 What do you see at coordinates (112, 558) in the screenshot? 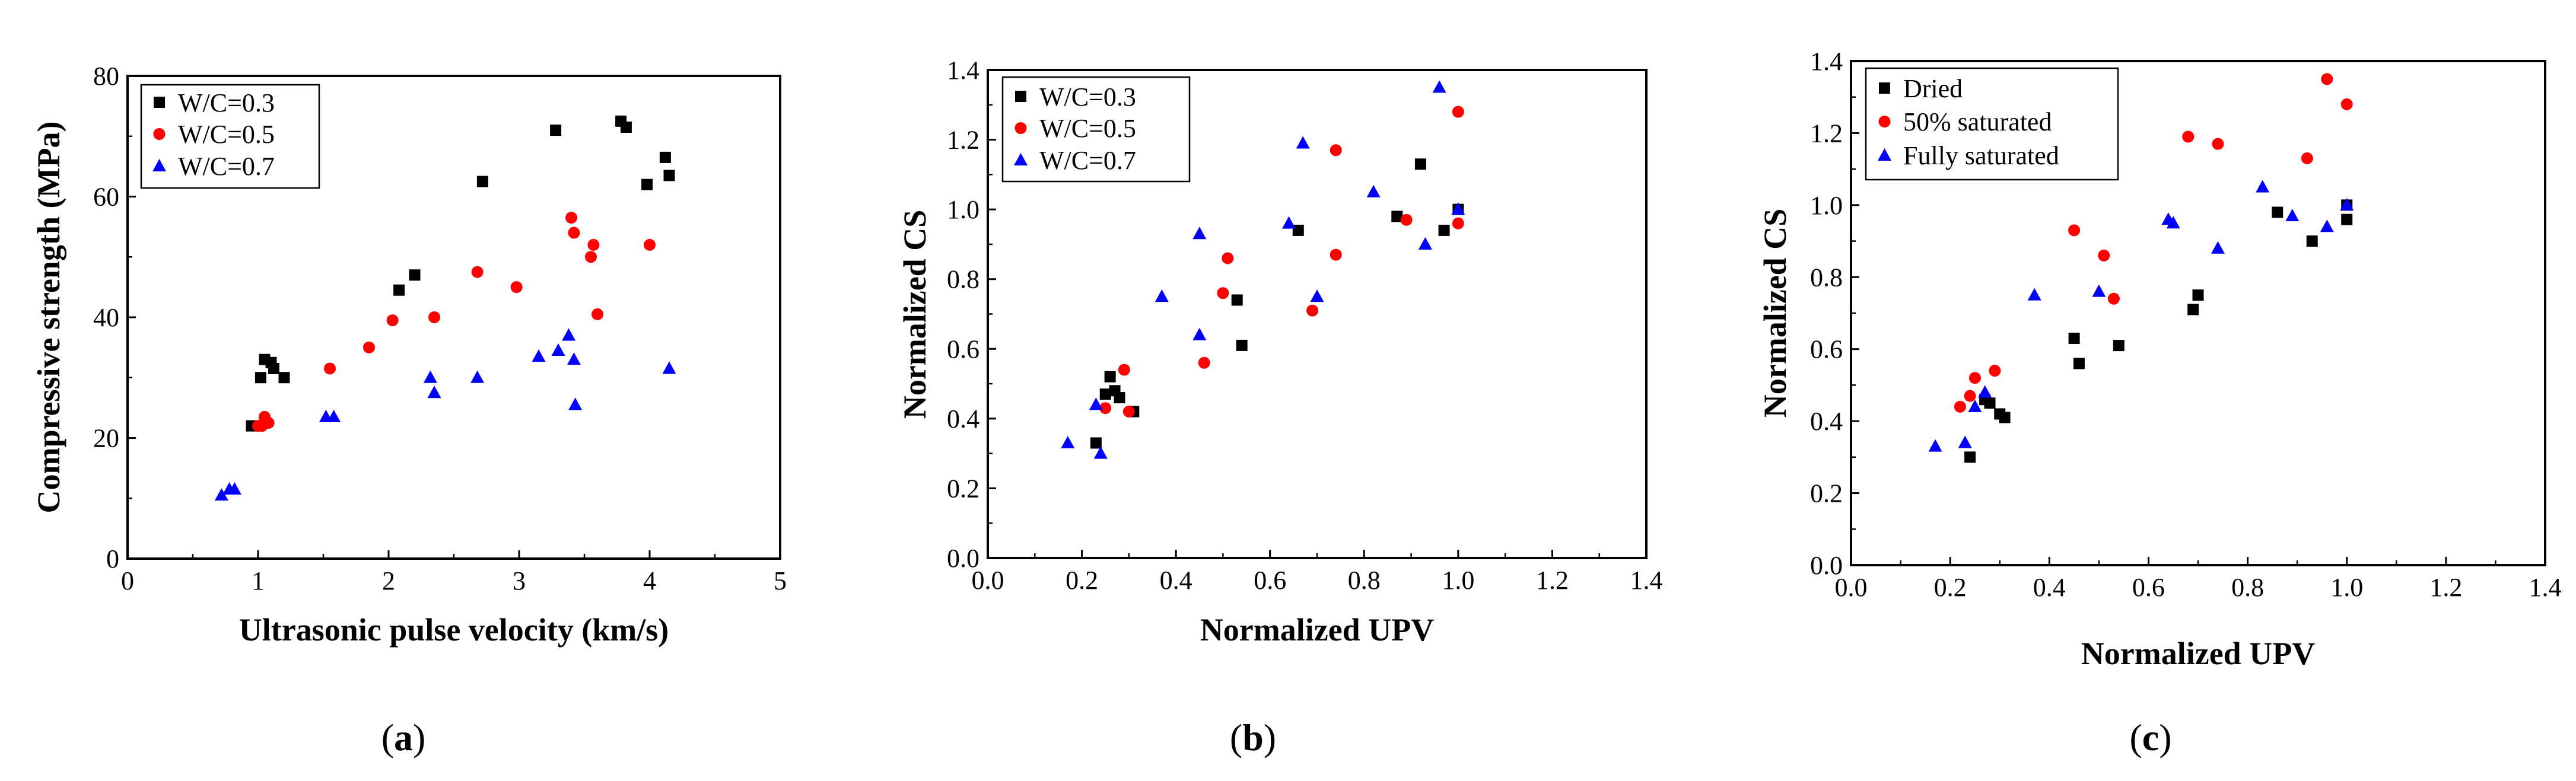
I see `y-tick-label: 0` at bounding box center [112, 558].